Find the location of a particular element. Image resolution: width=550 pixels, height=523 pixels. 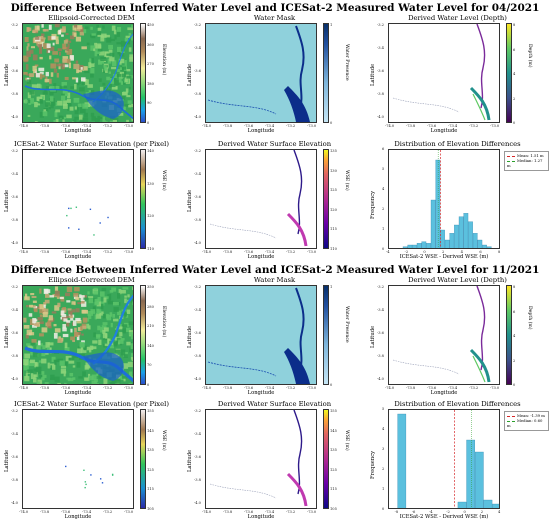

depth-deep-channel is located at coordinates (480, 365).